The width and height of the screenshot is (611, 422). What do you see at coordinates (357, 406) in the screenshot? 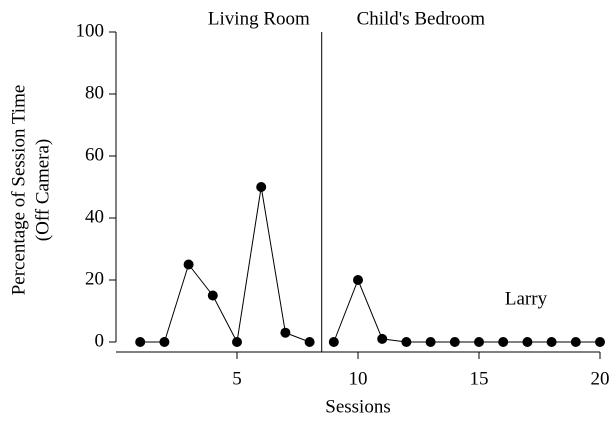
I see `x-axis-label: Sessions` at bounding box center [357, 406].